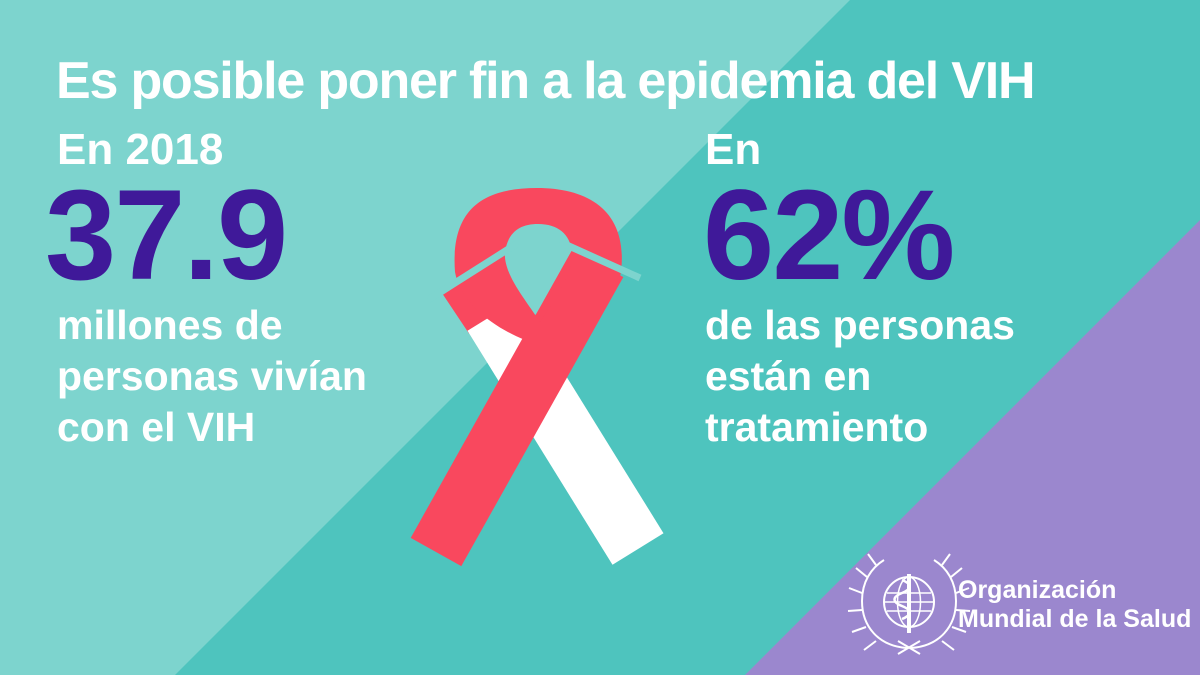  I want to click on stat-left-line-1: millones de, so click(170, 325).